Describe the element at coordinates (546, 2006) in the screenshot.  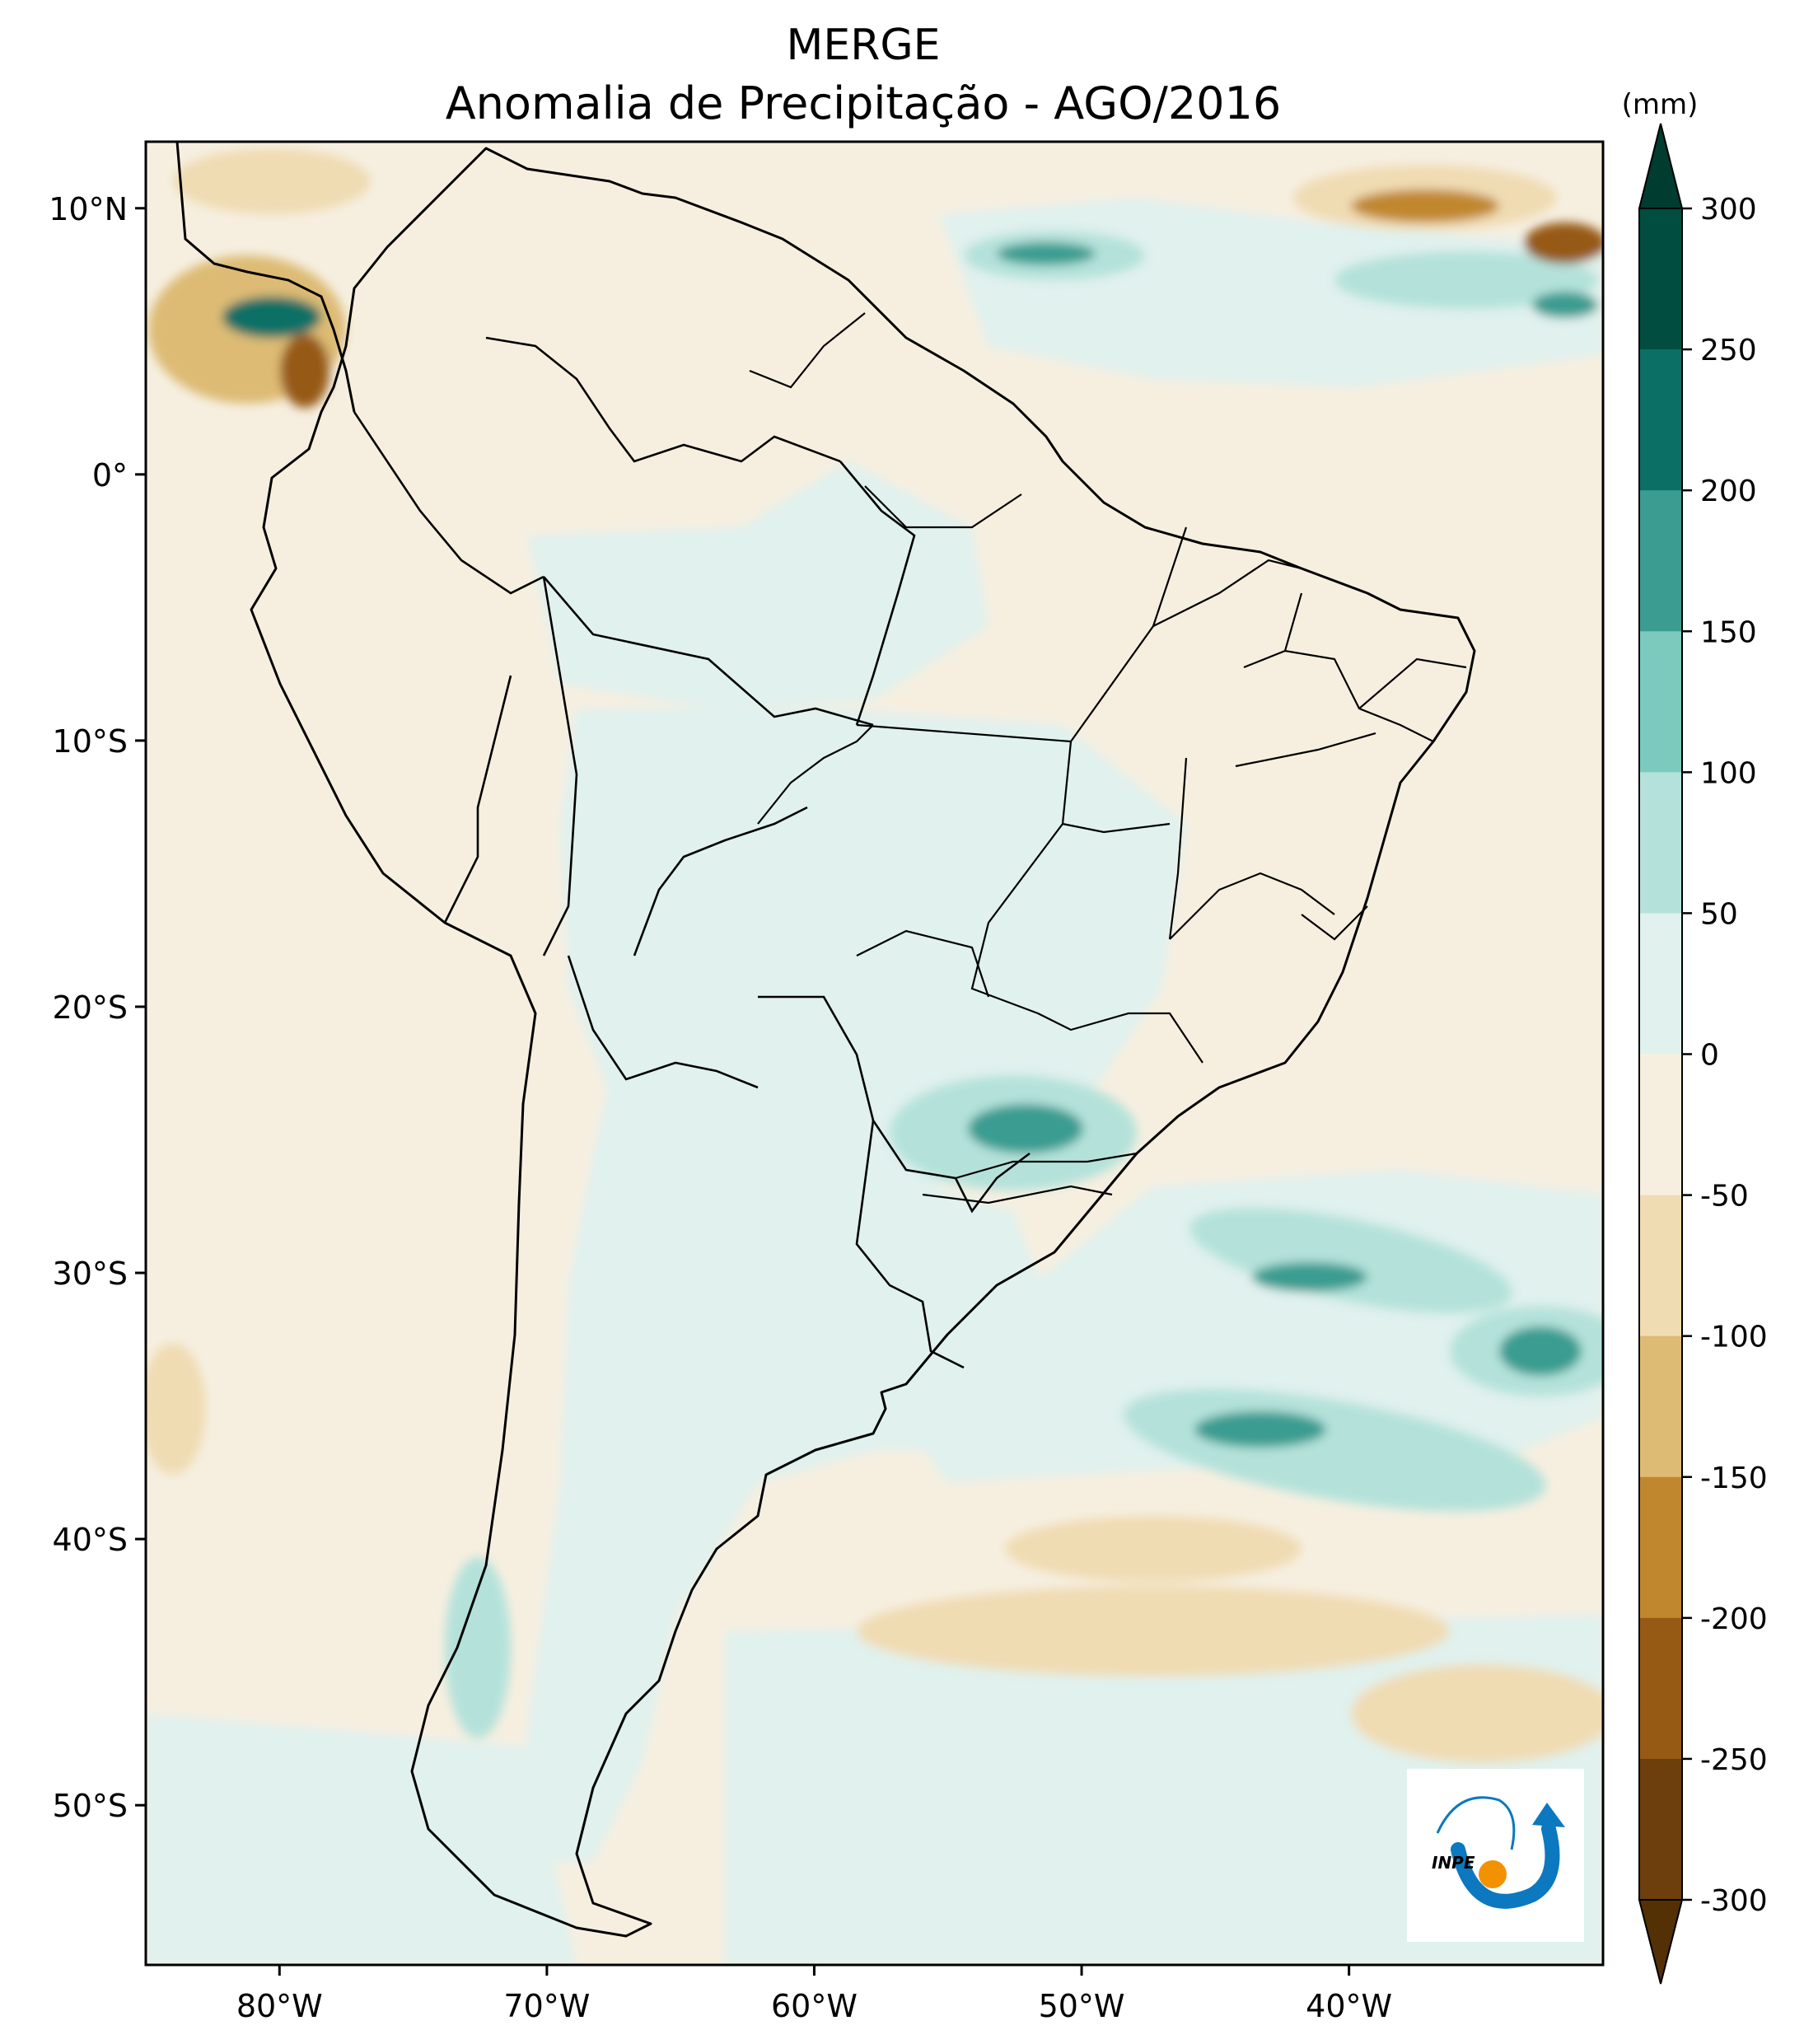
I see `lon-tick-label: 70°W` at that location.